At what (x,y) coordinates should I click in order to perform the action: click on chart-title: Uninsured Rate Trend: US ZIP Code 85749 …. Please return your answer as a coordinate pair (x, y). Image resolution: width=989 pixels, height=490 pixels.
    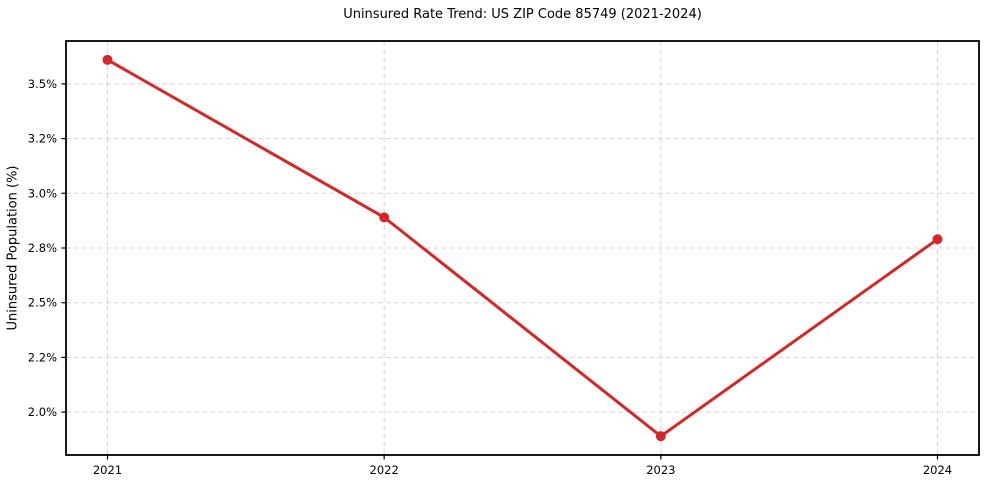
    Looking at the image, I should click on (522, 14).